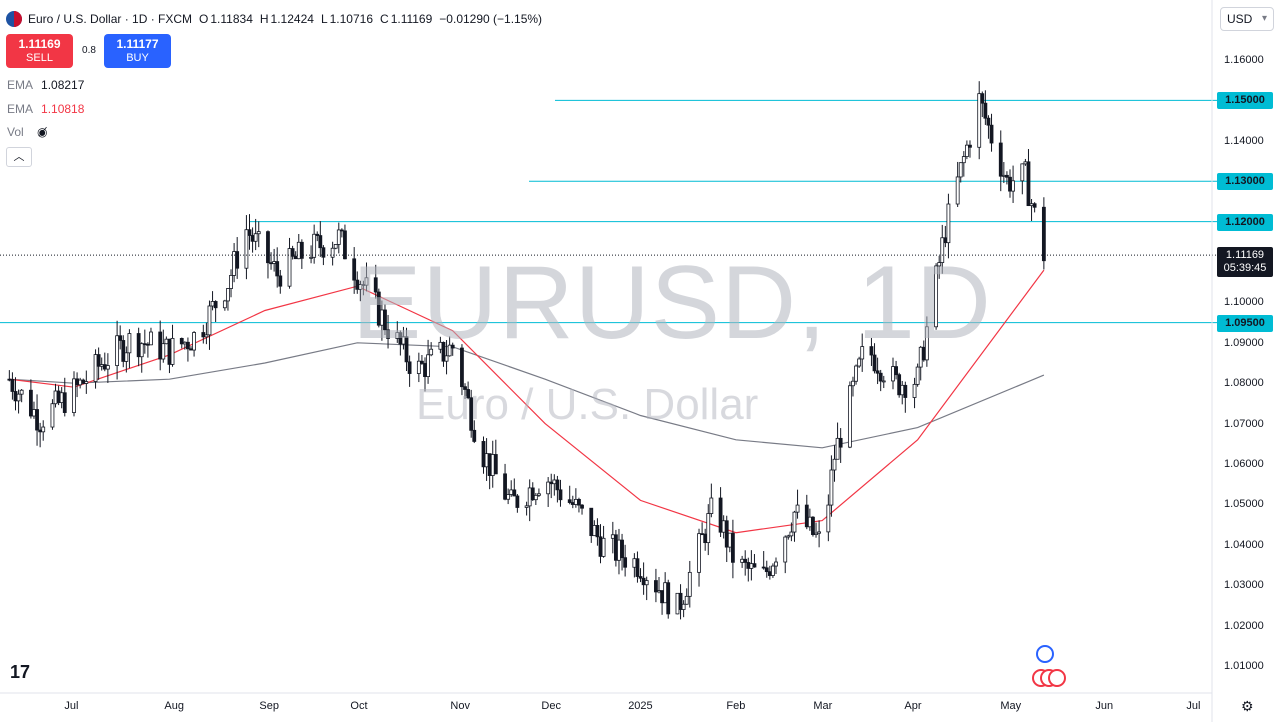  I want to click on chevron-up-icon: ︿, so click(19, 157).